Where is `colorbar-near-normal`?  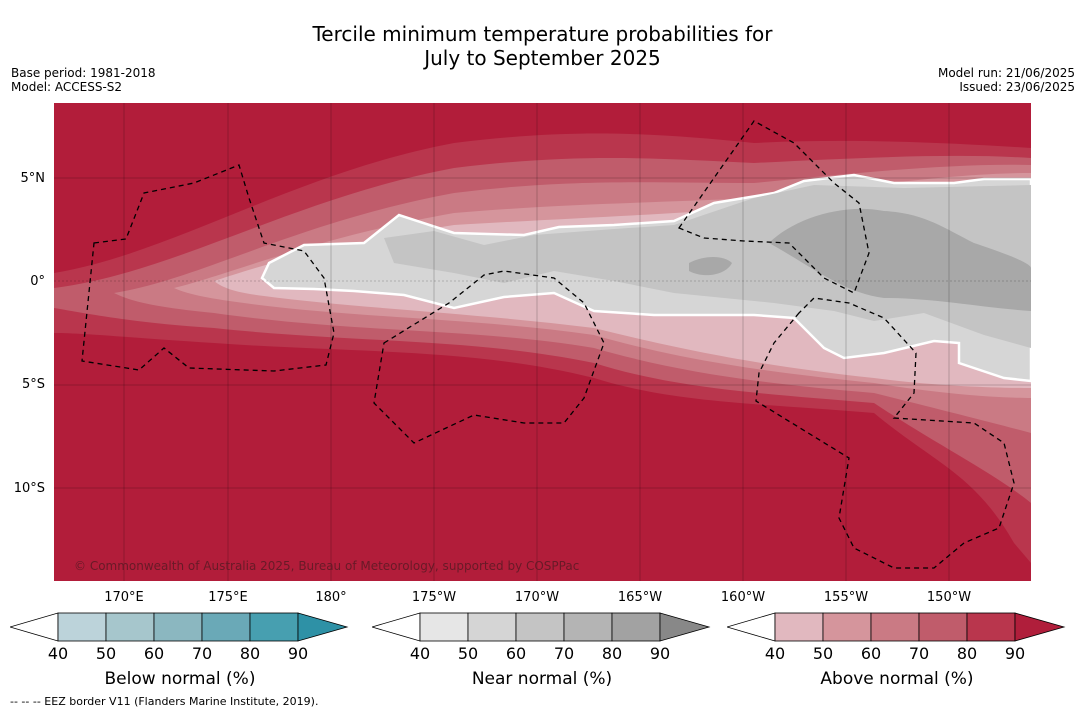 colorbar-near-normal is located at coordinates (541, 627).